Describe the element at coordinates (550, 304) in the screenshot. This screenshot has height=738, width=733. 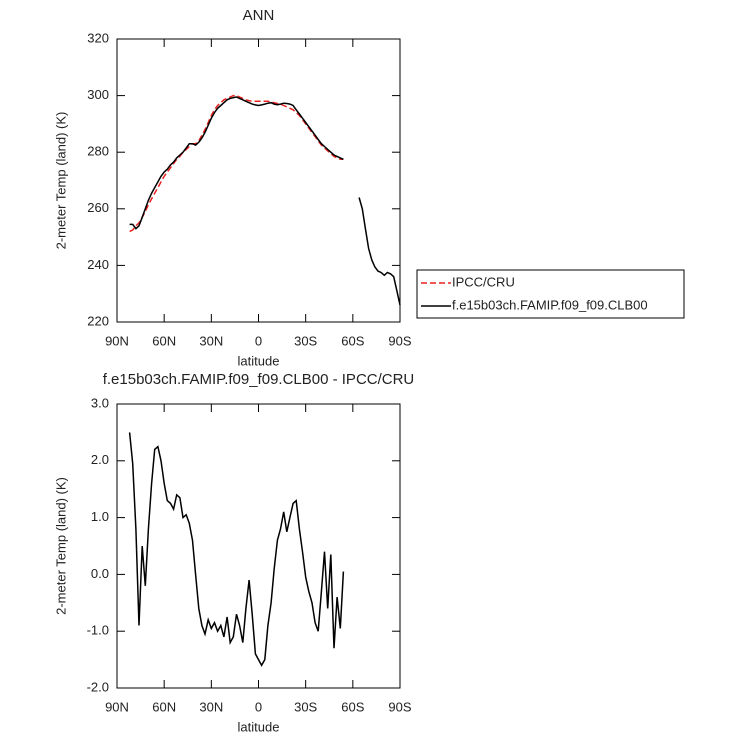
I see `legend-label: f.e15b03ch.FAMIP.f09_f09.CLB00` at that location.